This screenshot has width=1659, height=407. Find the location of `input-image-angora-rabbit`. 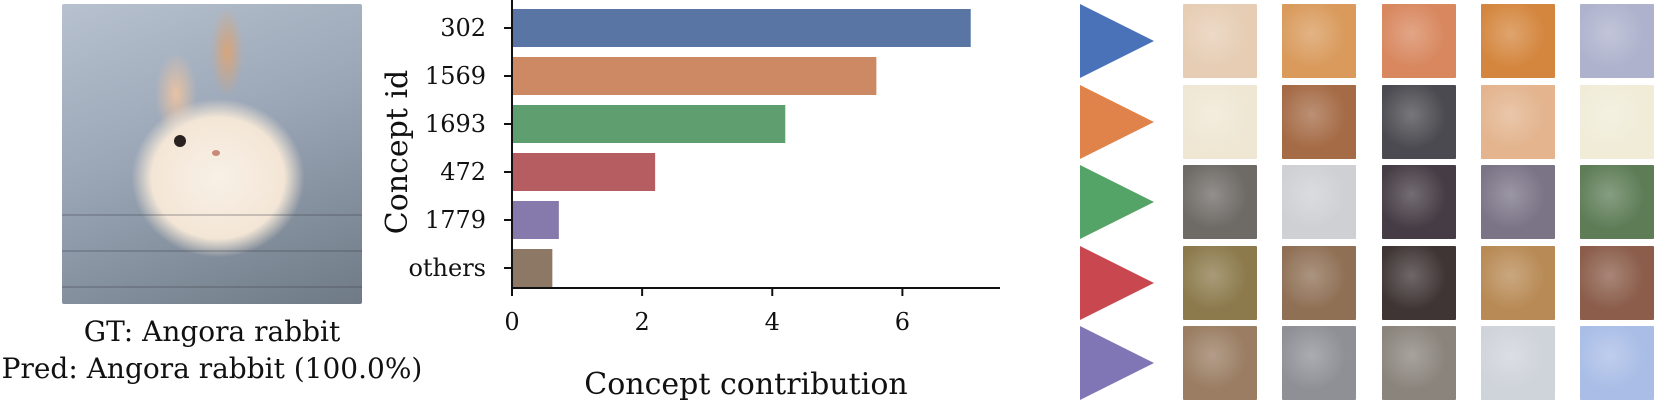

input-image-angora-rabbit is located at coordinates (212, 154).